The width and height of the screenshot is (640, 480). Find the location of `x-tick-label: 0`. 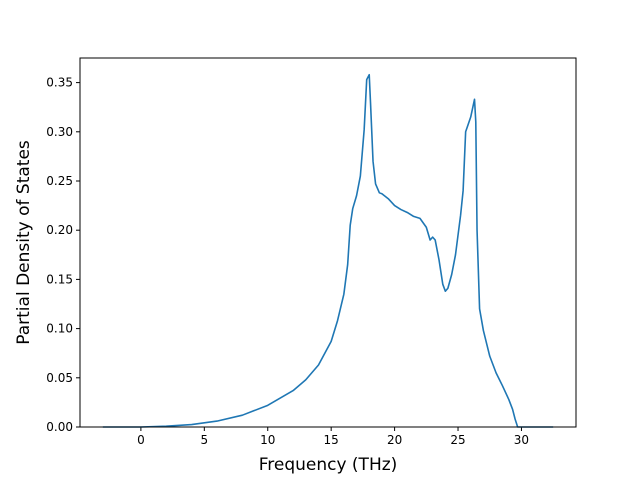

x-tick-label: 0 is located at coordinates (141, 440).